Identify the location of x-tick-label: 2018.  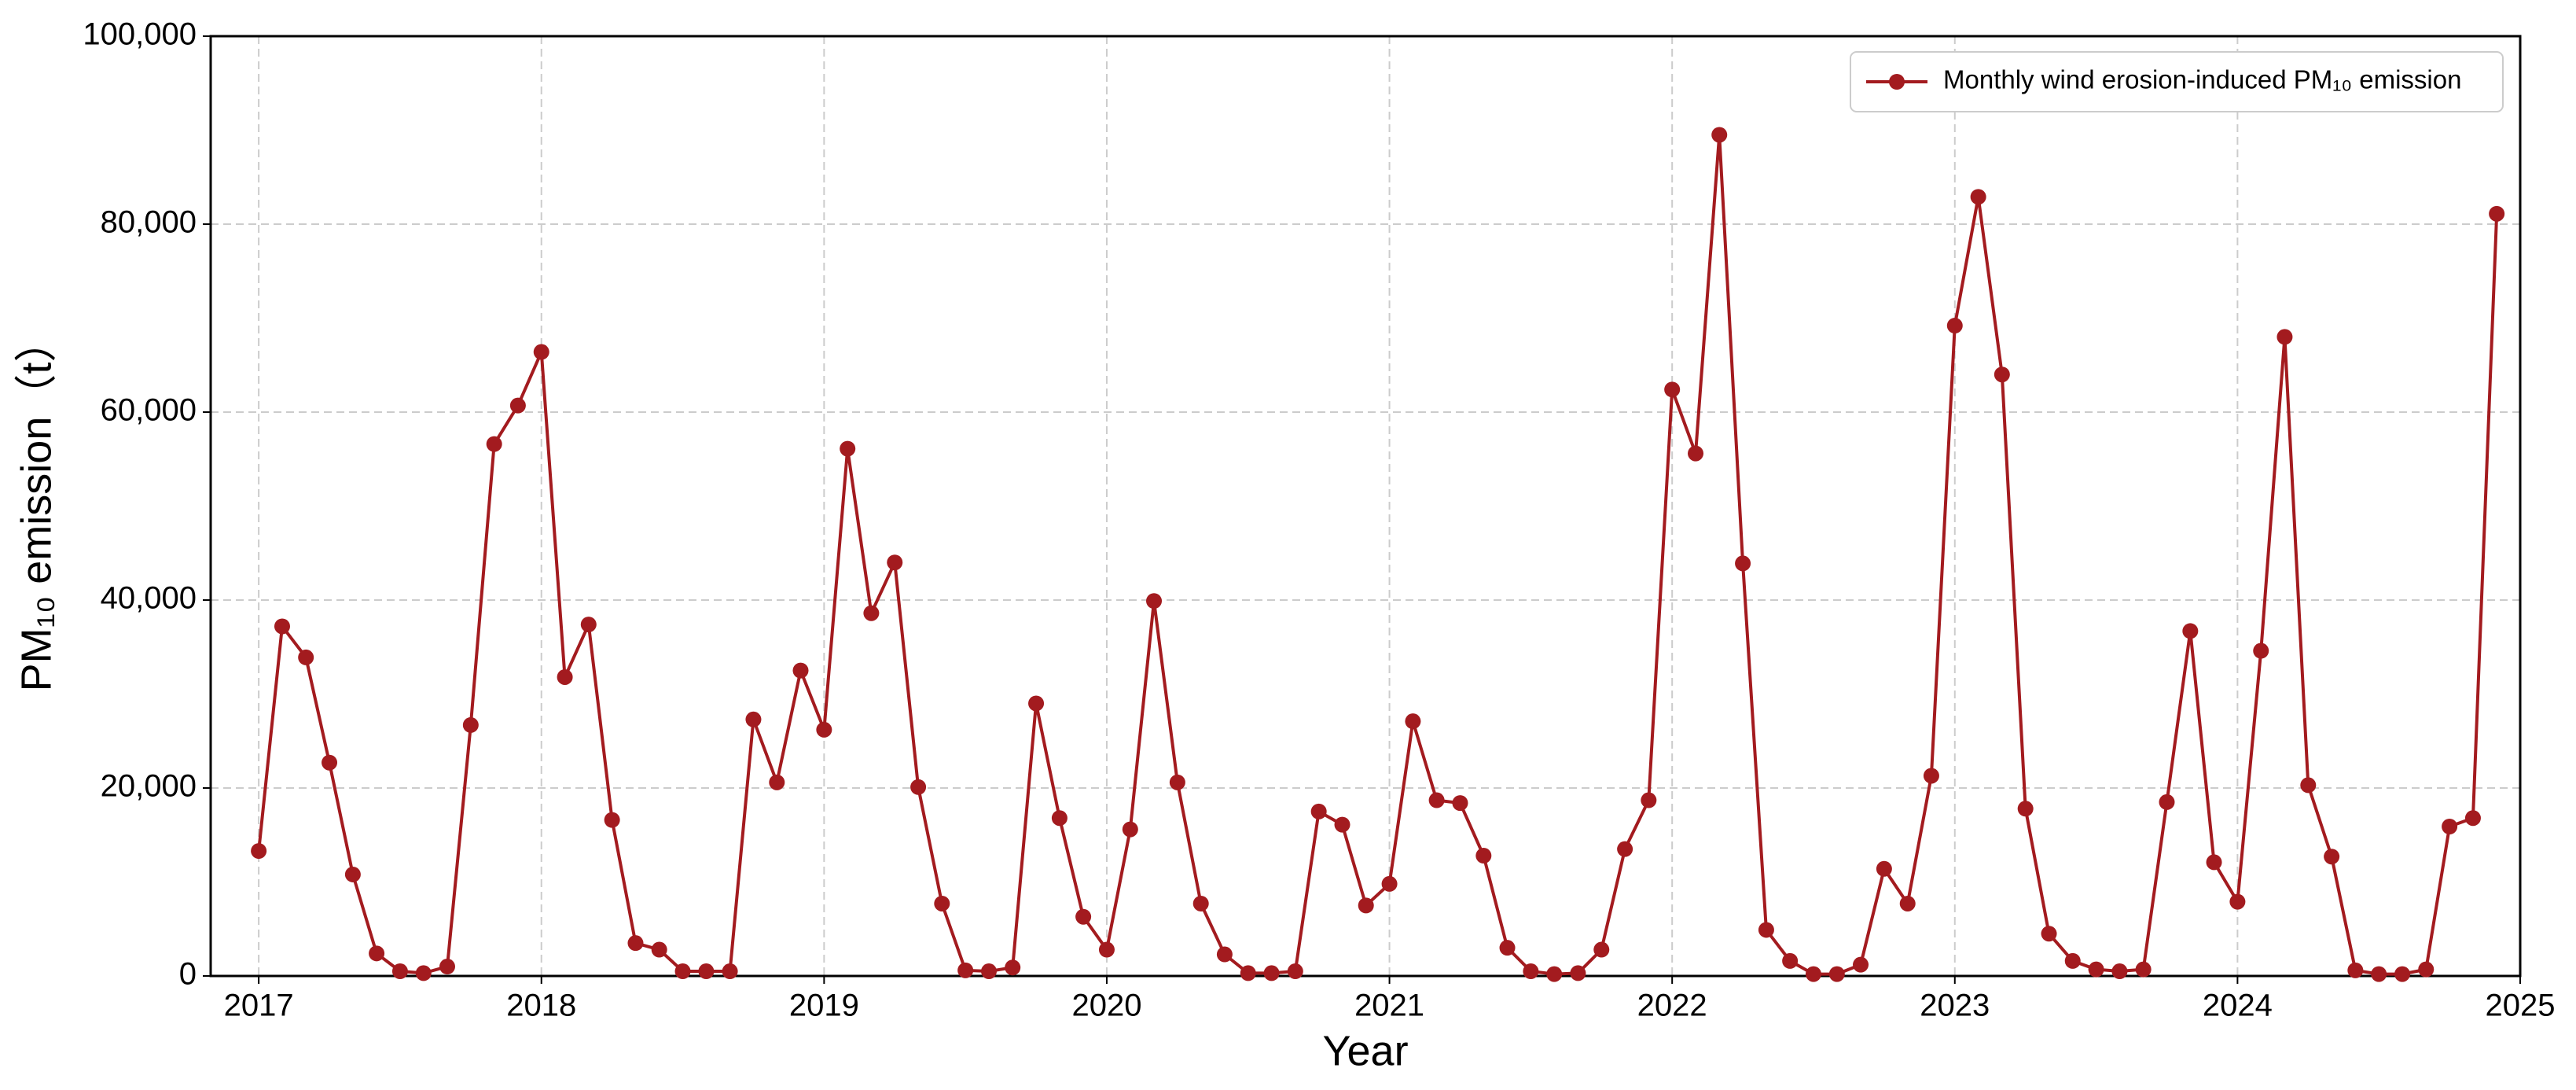
(541, 1006).